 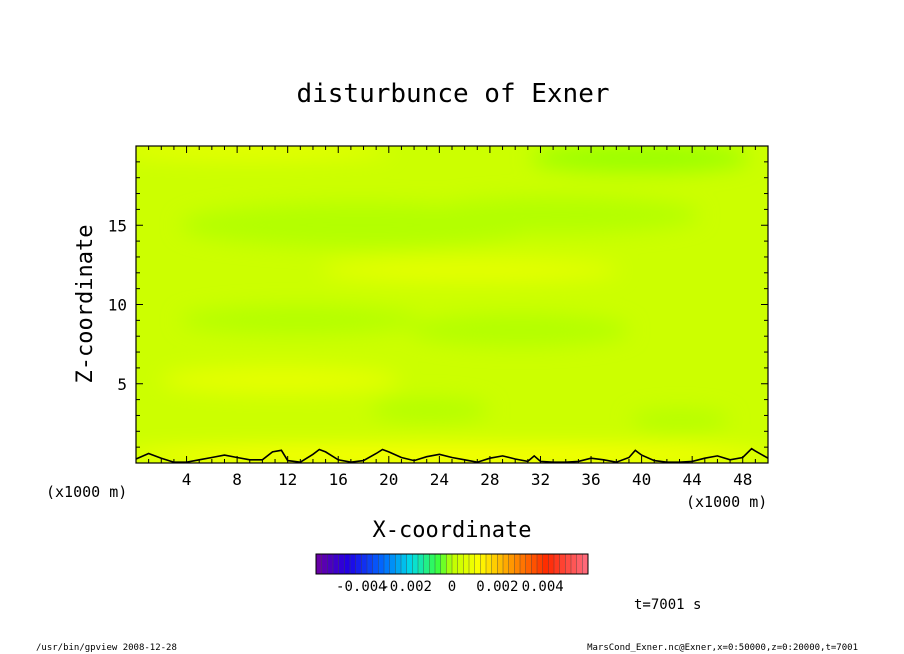 What do you see at coordinates (640, 159) in the screenshot?
I see `field-patch-lower` at bounding box center [640, 159].